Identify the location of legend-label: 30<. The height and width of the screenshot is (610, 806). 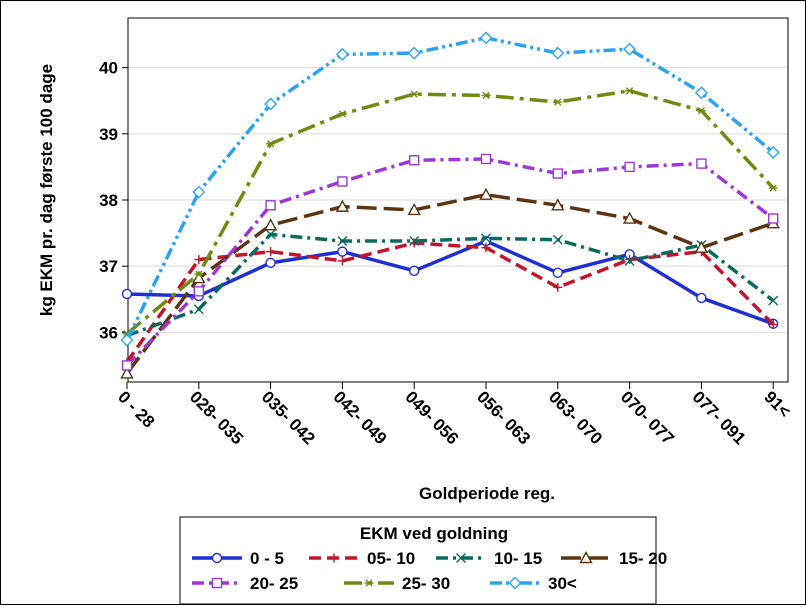
(562, 583).